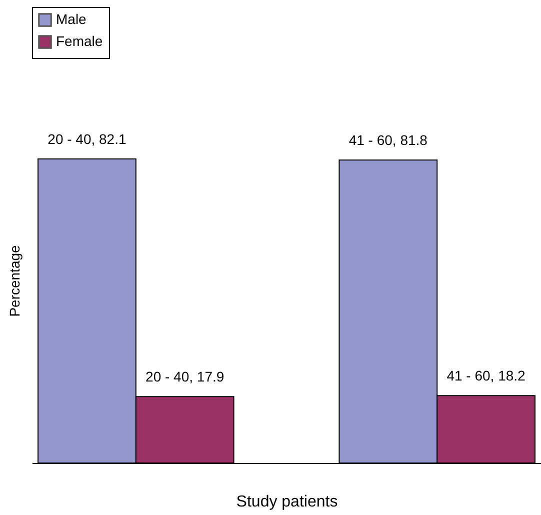  Describe the element at coordinates (14, 280) in the screenshot. I see `y-axis-title: Percentage` at that location.